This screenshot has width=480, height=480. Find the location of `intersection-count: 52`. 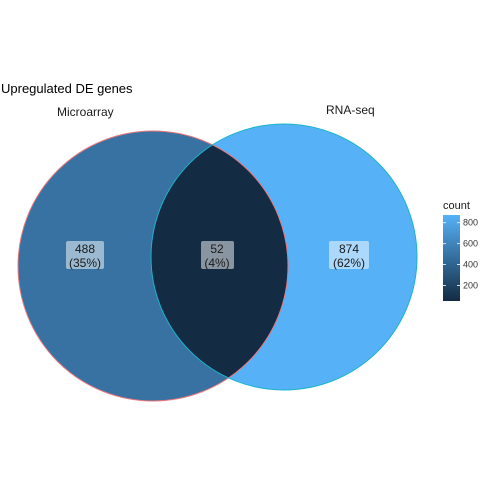

intersection-count: 52 is located at coordinates (217, 249).